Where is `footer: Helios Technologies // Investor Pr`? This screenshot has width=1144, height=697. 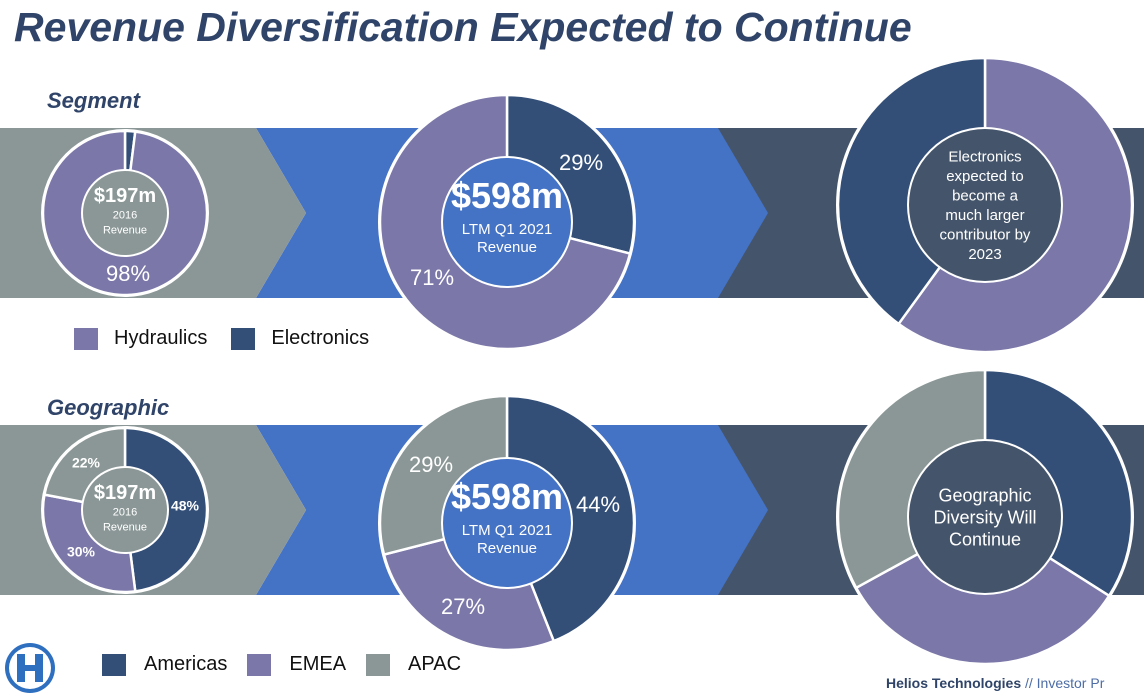 footer: Helios Technologies // Investor Pr is located at coordinates (995, 683).